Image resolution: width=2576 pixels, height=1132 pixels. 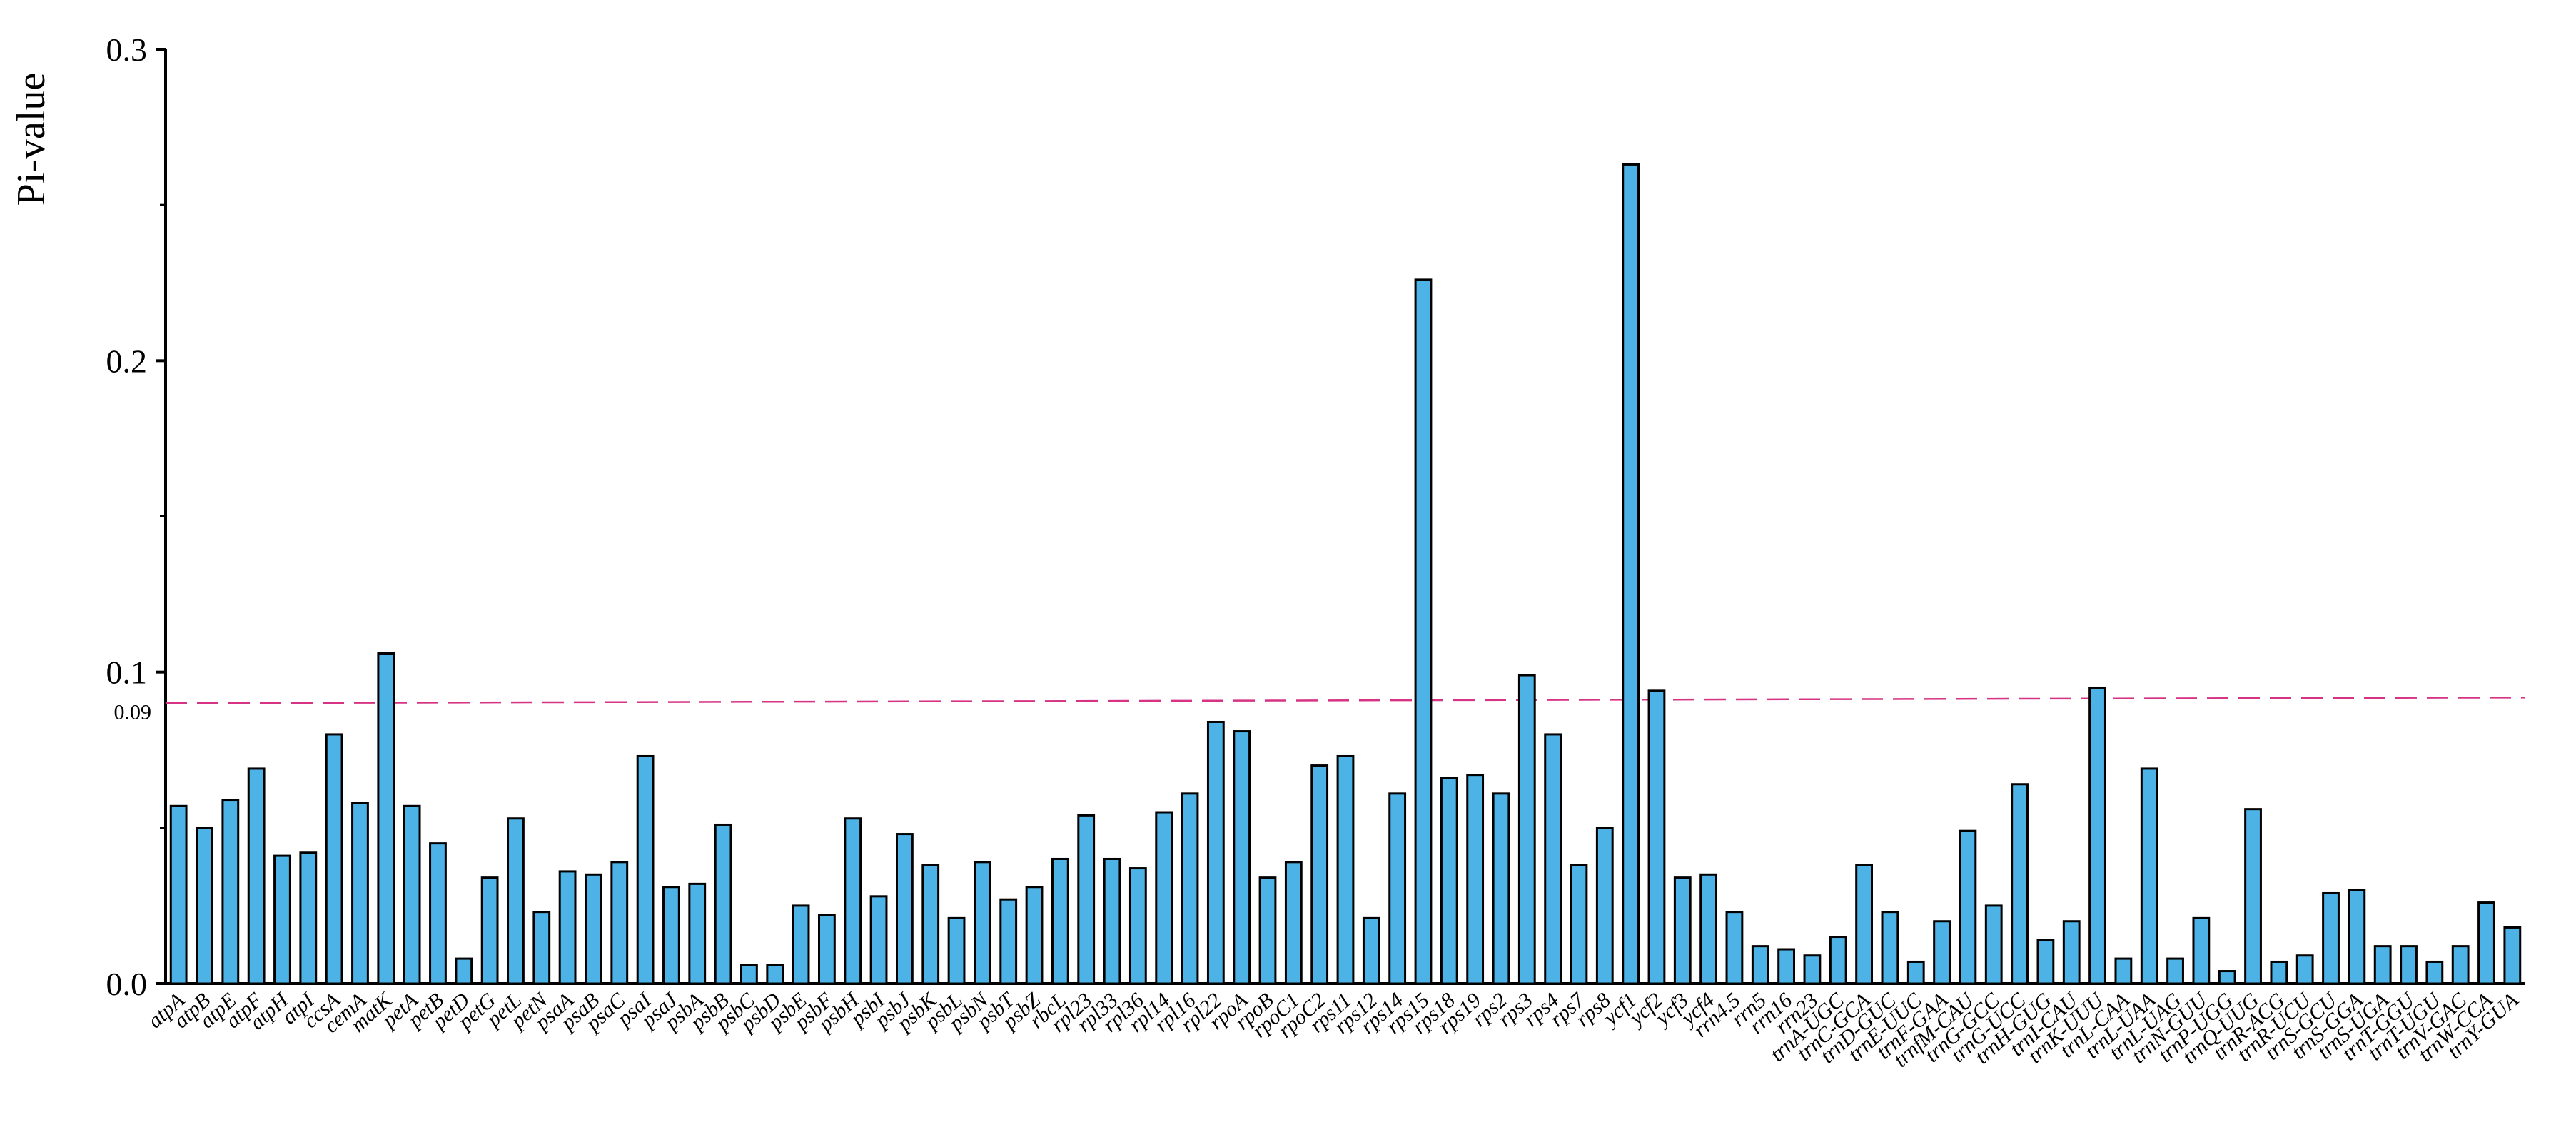 I want to click on reference-line-label: 0.09, so click(x=133, y=712).